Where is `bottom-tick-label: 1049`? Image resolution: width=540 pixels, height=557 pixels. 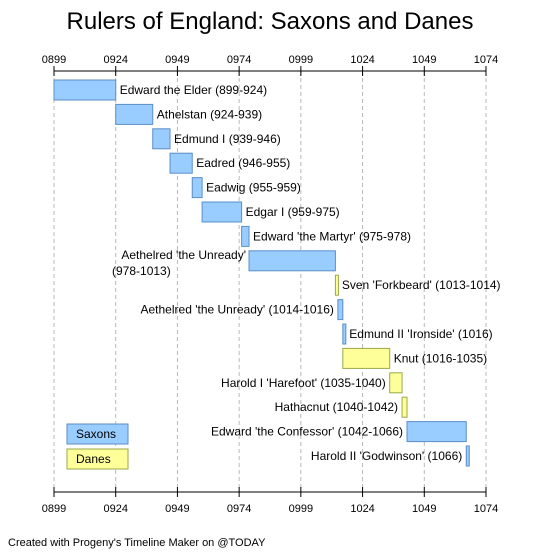
bottom-tick-label: 1049 is located at coordinates (424, 509).